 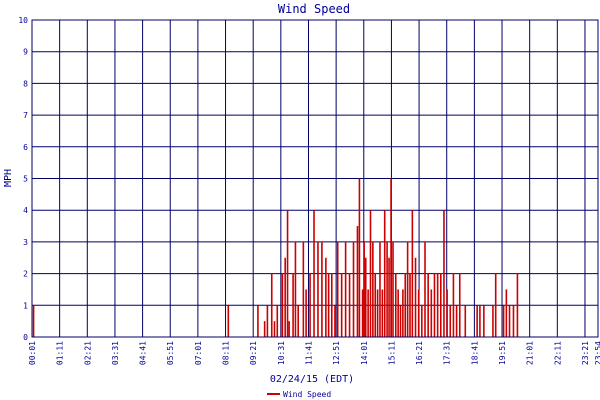 What do you see at coordinates (25, 210) in the screenshot?
I see `y-tick-label: 4` at bounding box center [25, 210].